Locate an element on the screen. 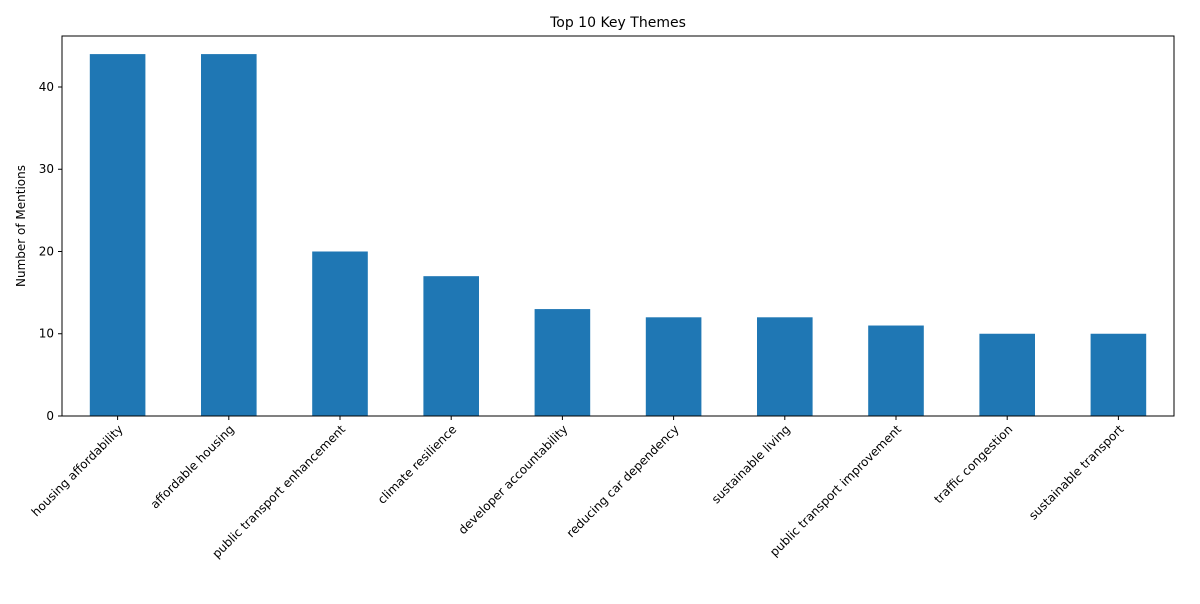 The width and height of the screenshot is (1200, 604). x-tick-label: traffic congestion is located at coordinates (973, 464).